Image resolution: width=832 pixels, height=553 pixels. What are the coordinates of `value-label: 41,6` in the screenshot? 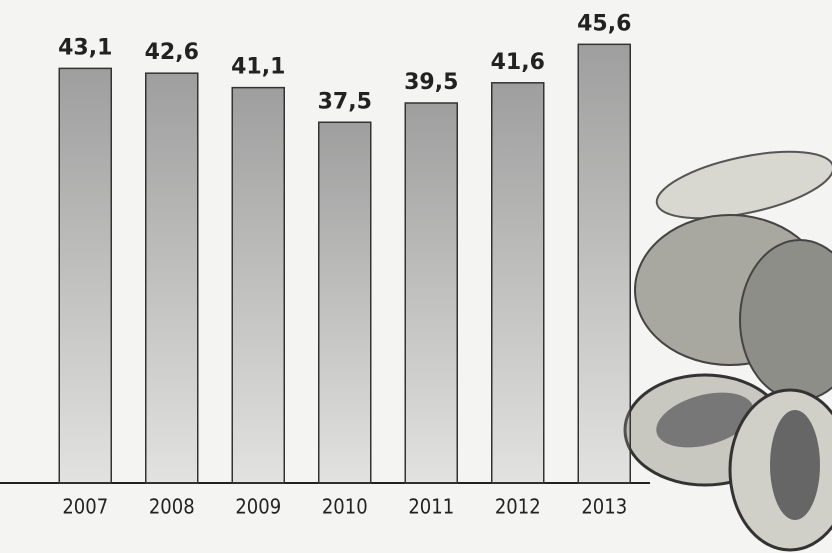 It's located at (518, 62).